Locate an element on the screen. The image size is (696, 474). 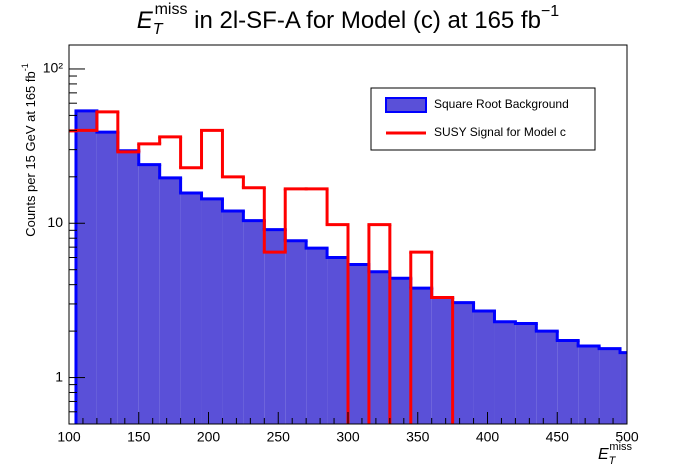
y-tick-label: 1 is located at coordinates (59, 376).